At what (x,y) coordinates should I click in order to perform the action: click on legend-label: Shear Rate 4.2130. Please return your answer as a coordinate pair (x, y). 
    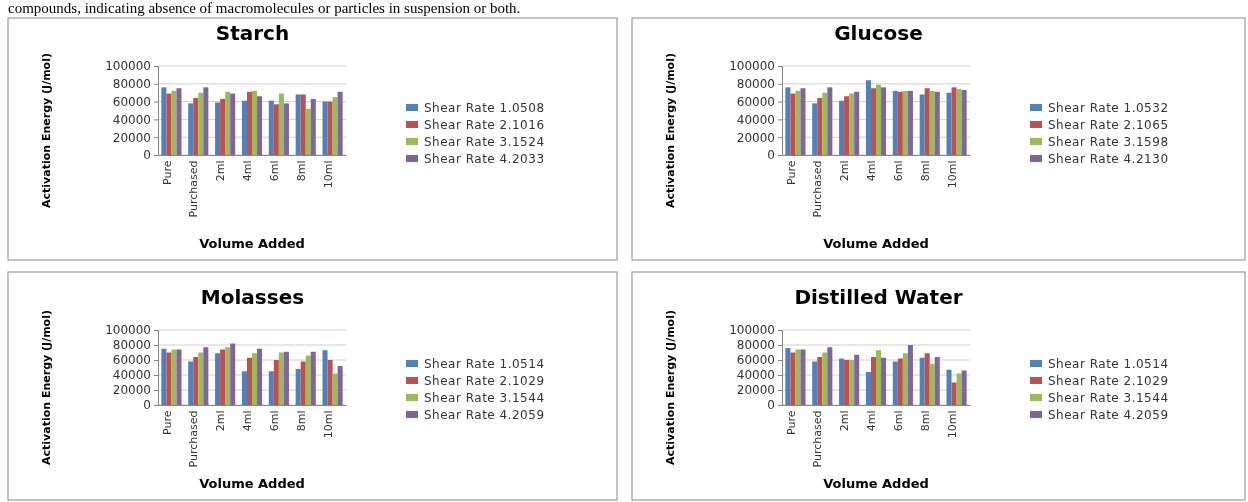
    Looking at the image, I should click on (1108, 159).